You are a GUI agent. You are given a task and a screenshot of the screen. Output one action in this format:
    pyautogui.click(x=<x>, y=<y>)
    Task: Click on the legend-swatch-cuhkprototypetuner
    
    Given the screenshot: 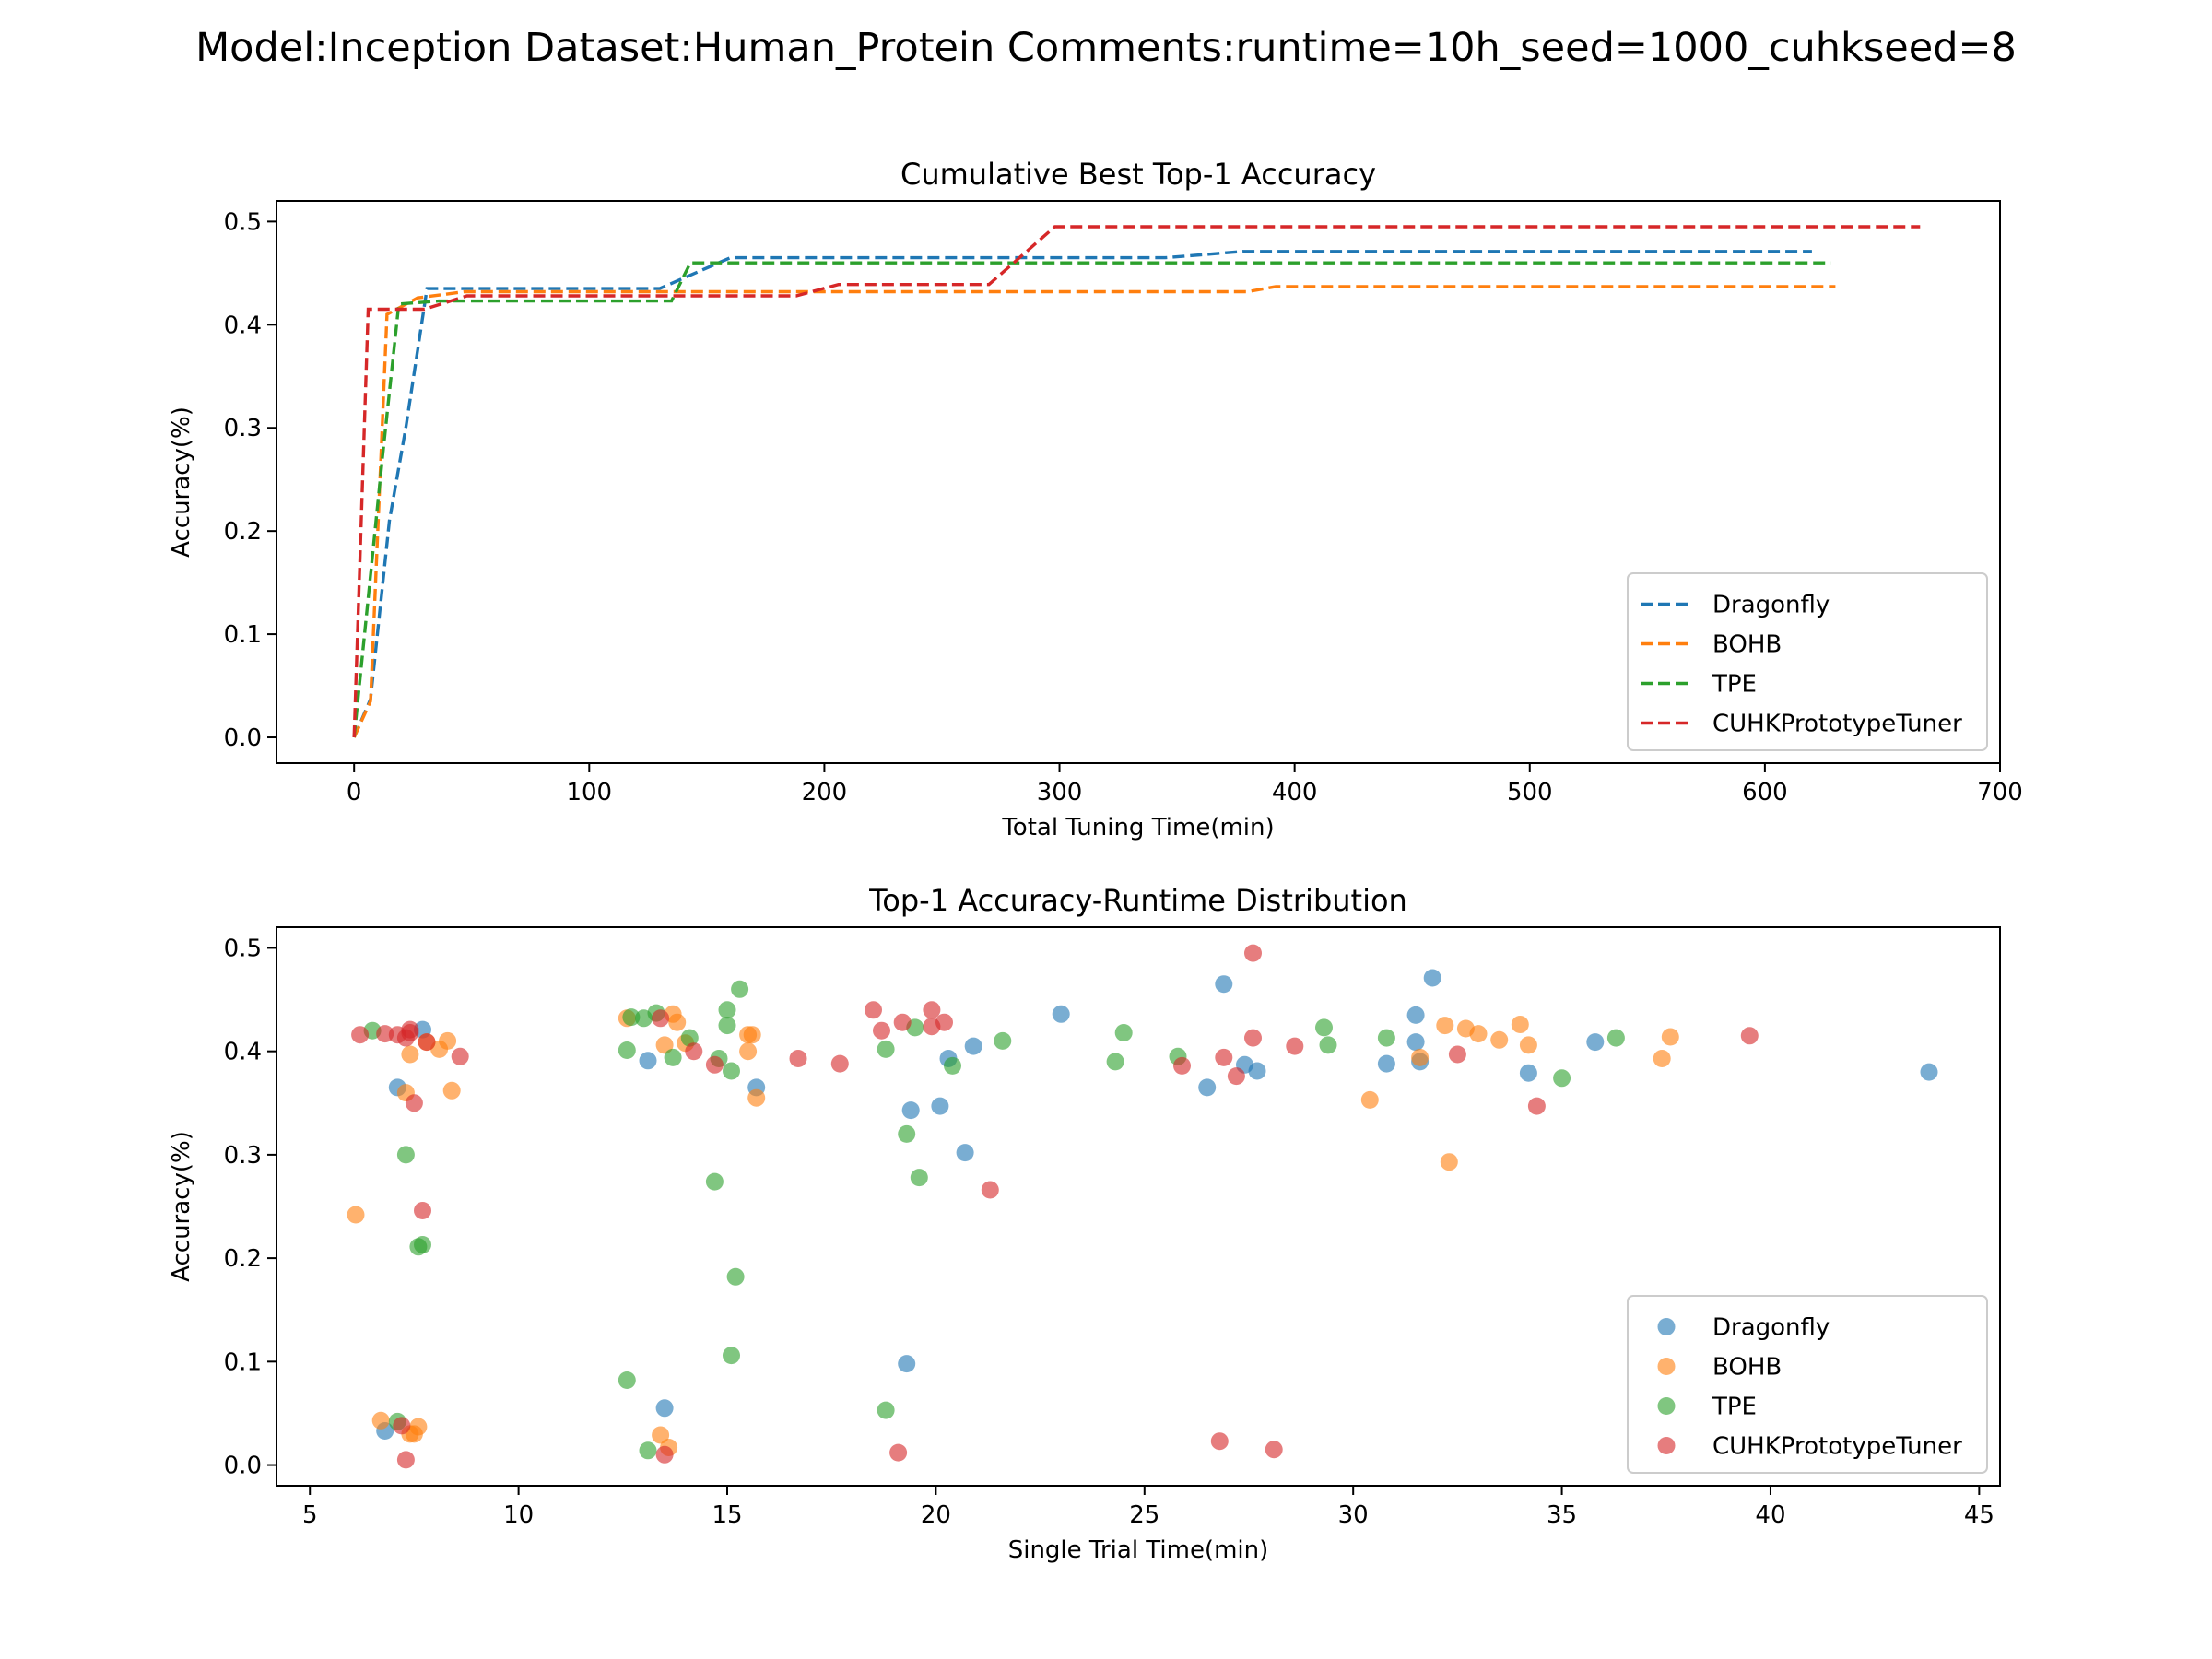 What is the action you would take?
    pyautogui.click(x=1666, y=1445)
    